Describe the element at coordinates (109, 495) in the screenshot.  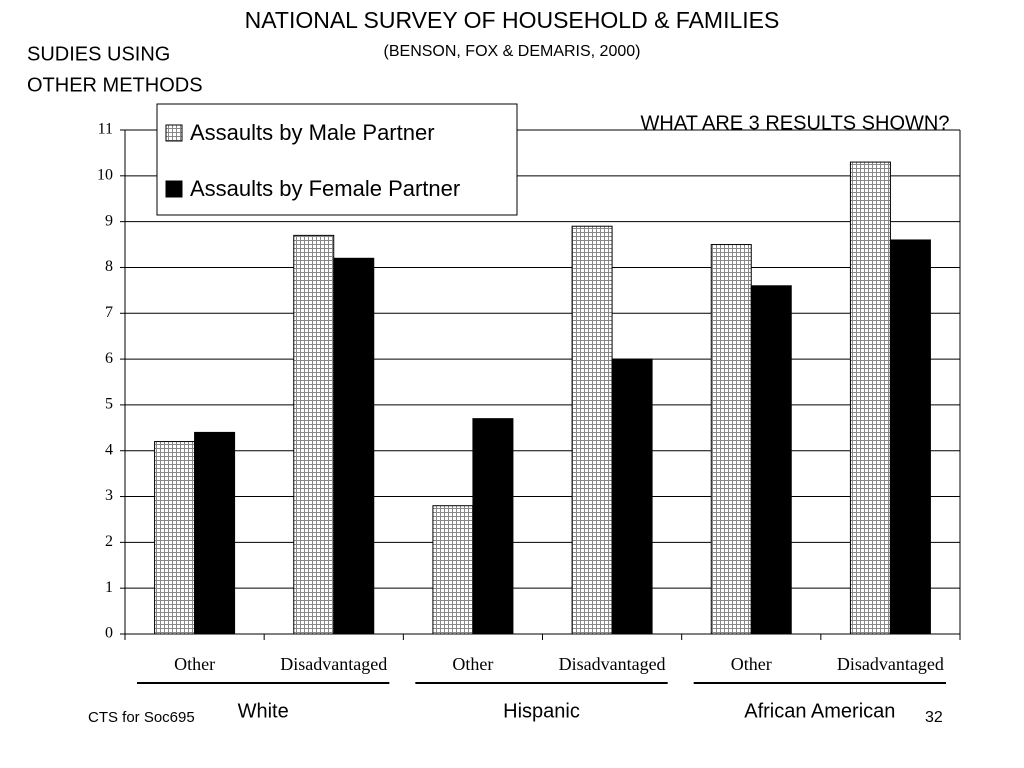
I see `y-tick-label: 3` at that location.